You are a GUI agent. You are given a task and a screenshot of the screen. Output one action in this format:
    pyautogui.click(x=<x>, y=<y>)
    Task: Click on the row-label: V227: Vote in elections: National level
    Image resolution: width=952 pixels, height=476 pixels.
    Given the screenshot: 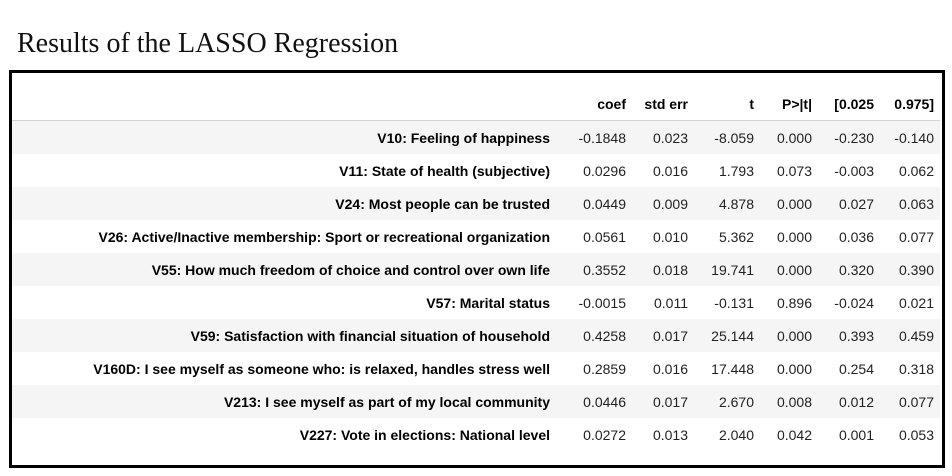 What is the action you would take?
    pyautogui.click(x=424, y=434)
    